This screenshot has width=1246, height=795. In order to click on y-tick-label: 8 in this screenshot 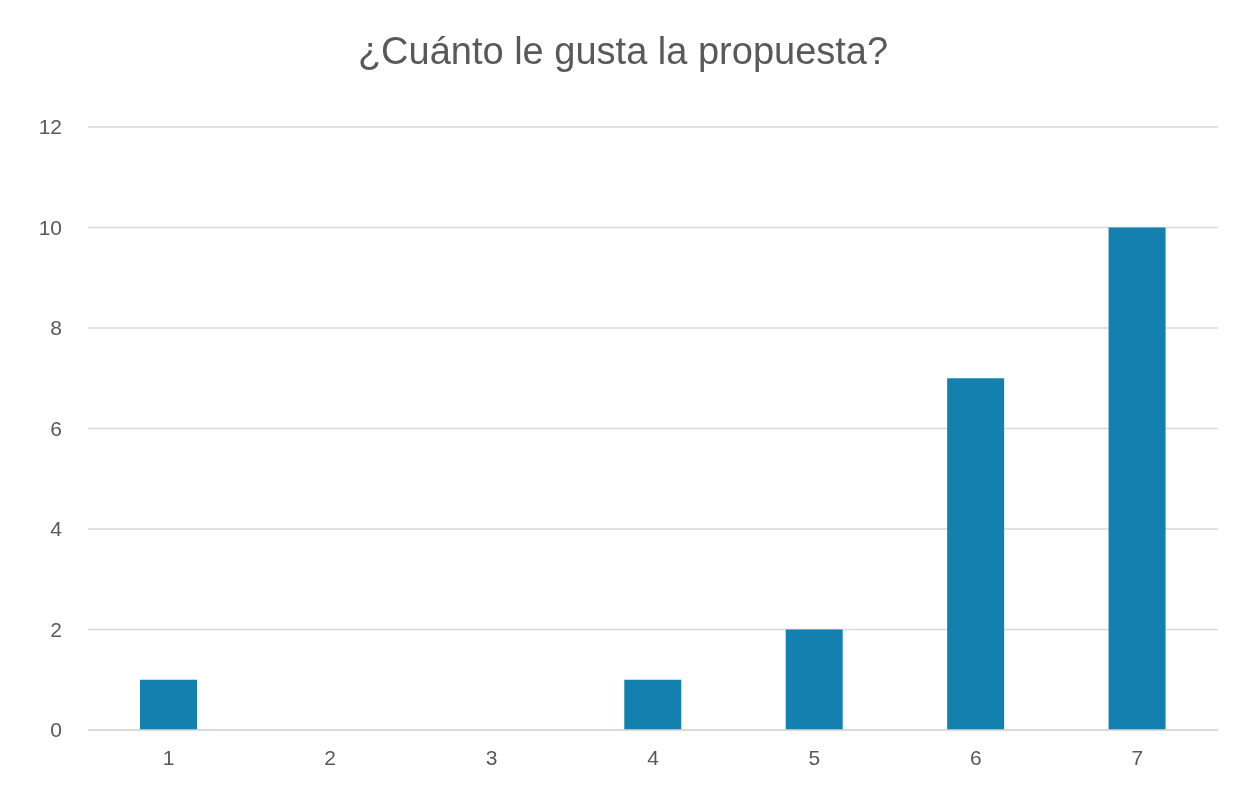, I will do `click(56, 328)`.